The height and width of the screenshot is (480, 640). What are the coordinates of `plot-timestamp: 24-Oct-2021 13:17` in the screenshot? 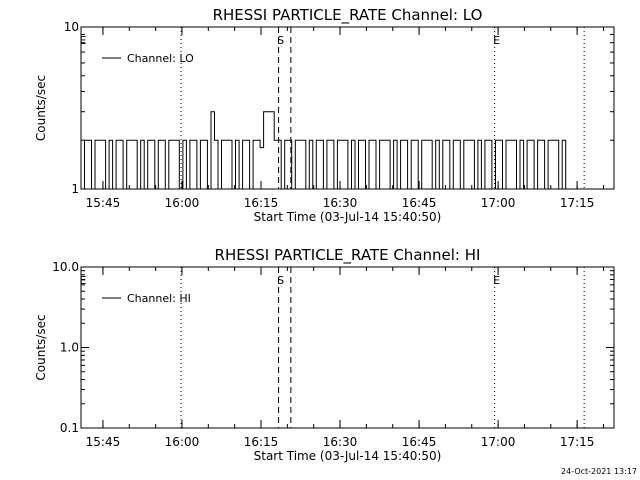 It's located at (599, 471).